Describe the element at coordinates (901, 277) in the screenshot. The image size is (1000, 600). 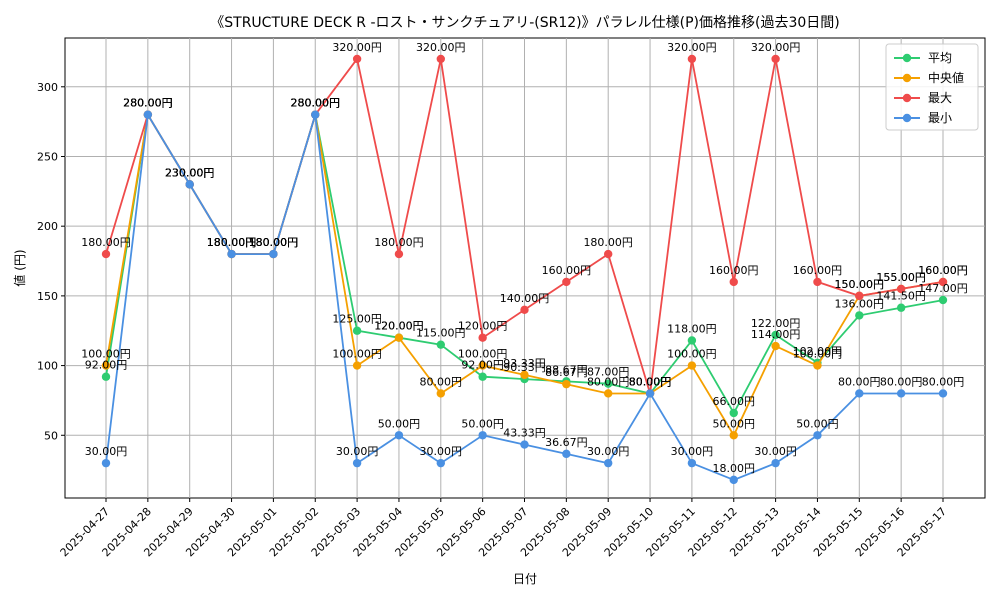
I see `data-label: 155.00円` at that location.